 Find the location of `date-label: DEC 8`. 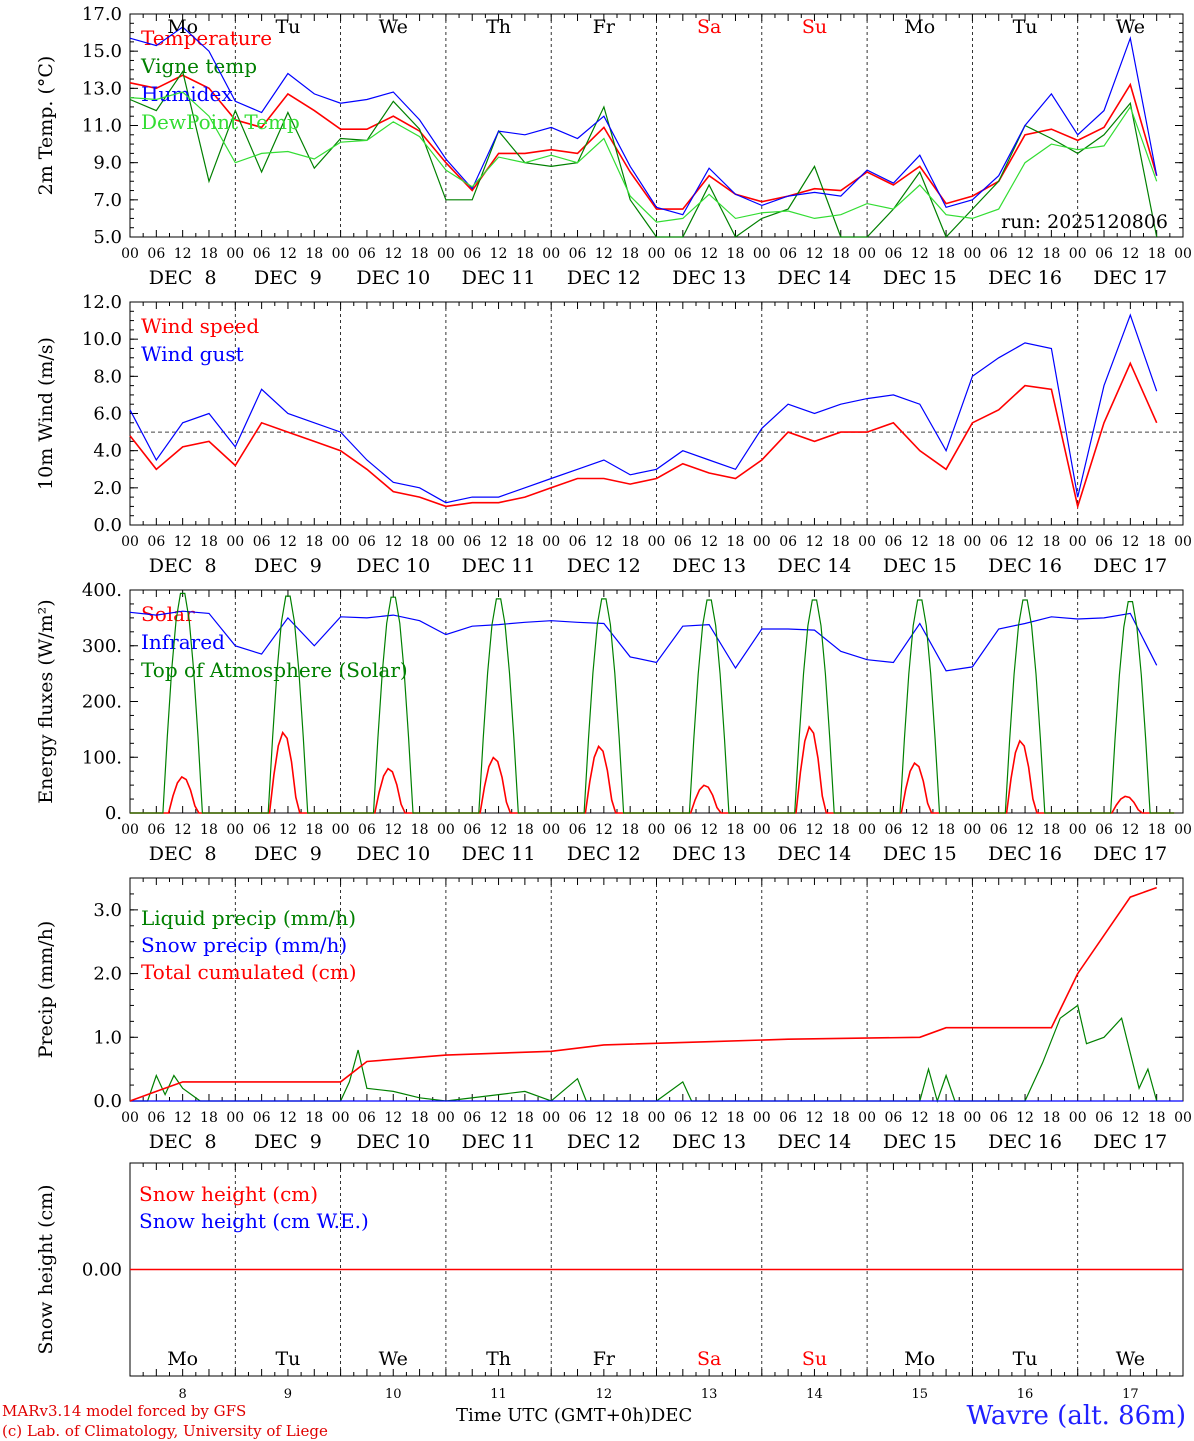

date-label: DEC 8 is located at coordinates (183, 278).